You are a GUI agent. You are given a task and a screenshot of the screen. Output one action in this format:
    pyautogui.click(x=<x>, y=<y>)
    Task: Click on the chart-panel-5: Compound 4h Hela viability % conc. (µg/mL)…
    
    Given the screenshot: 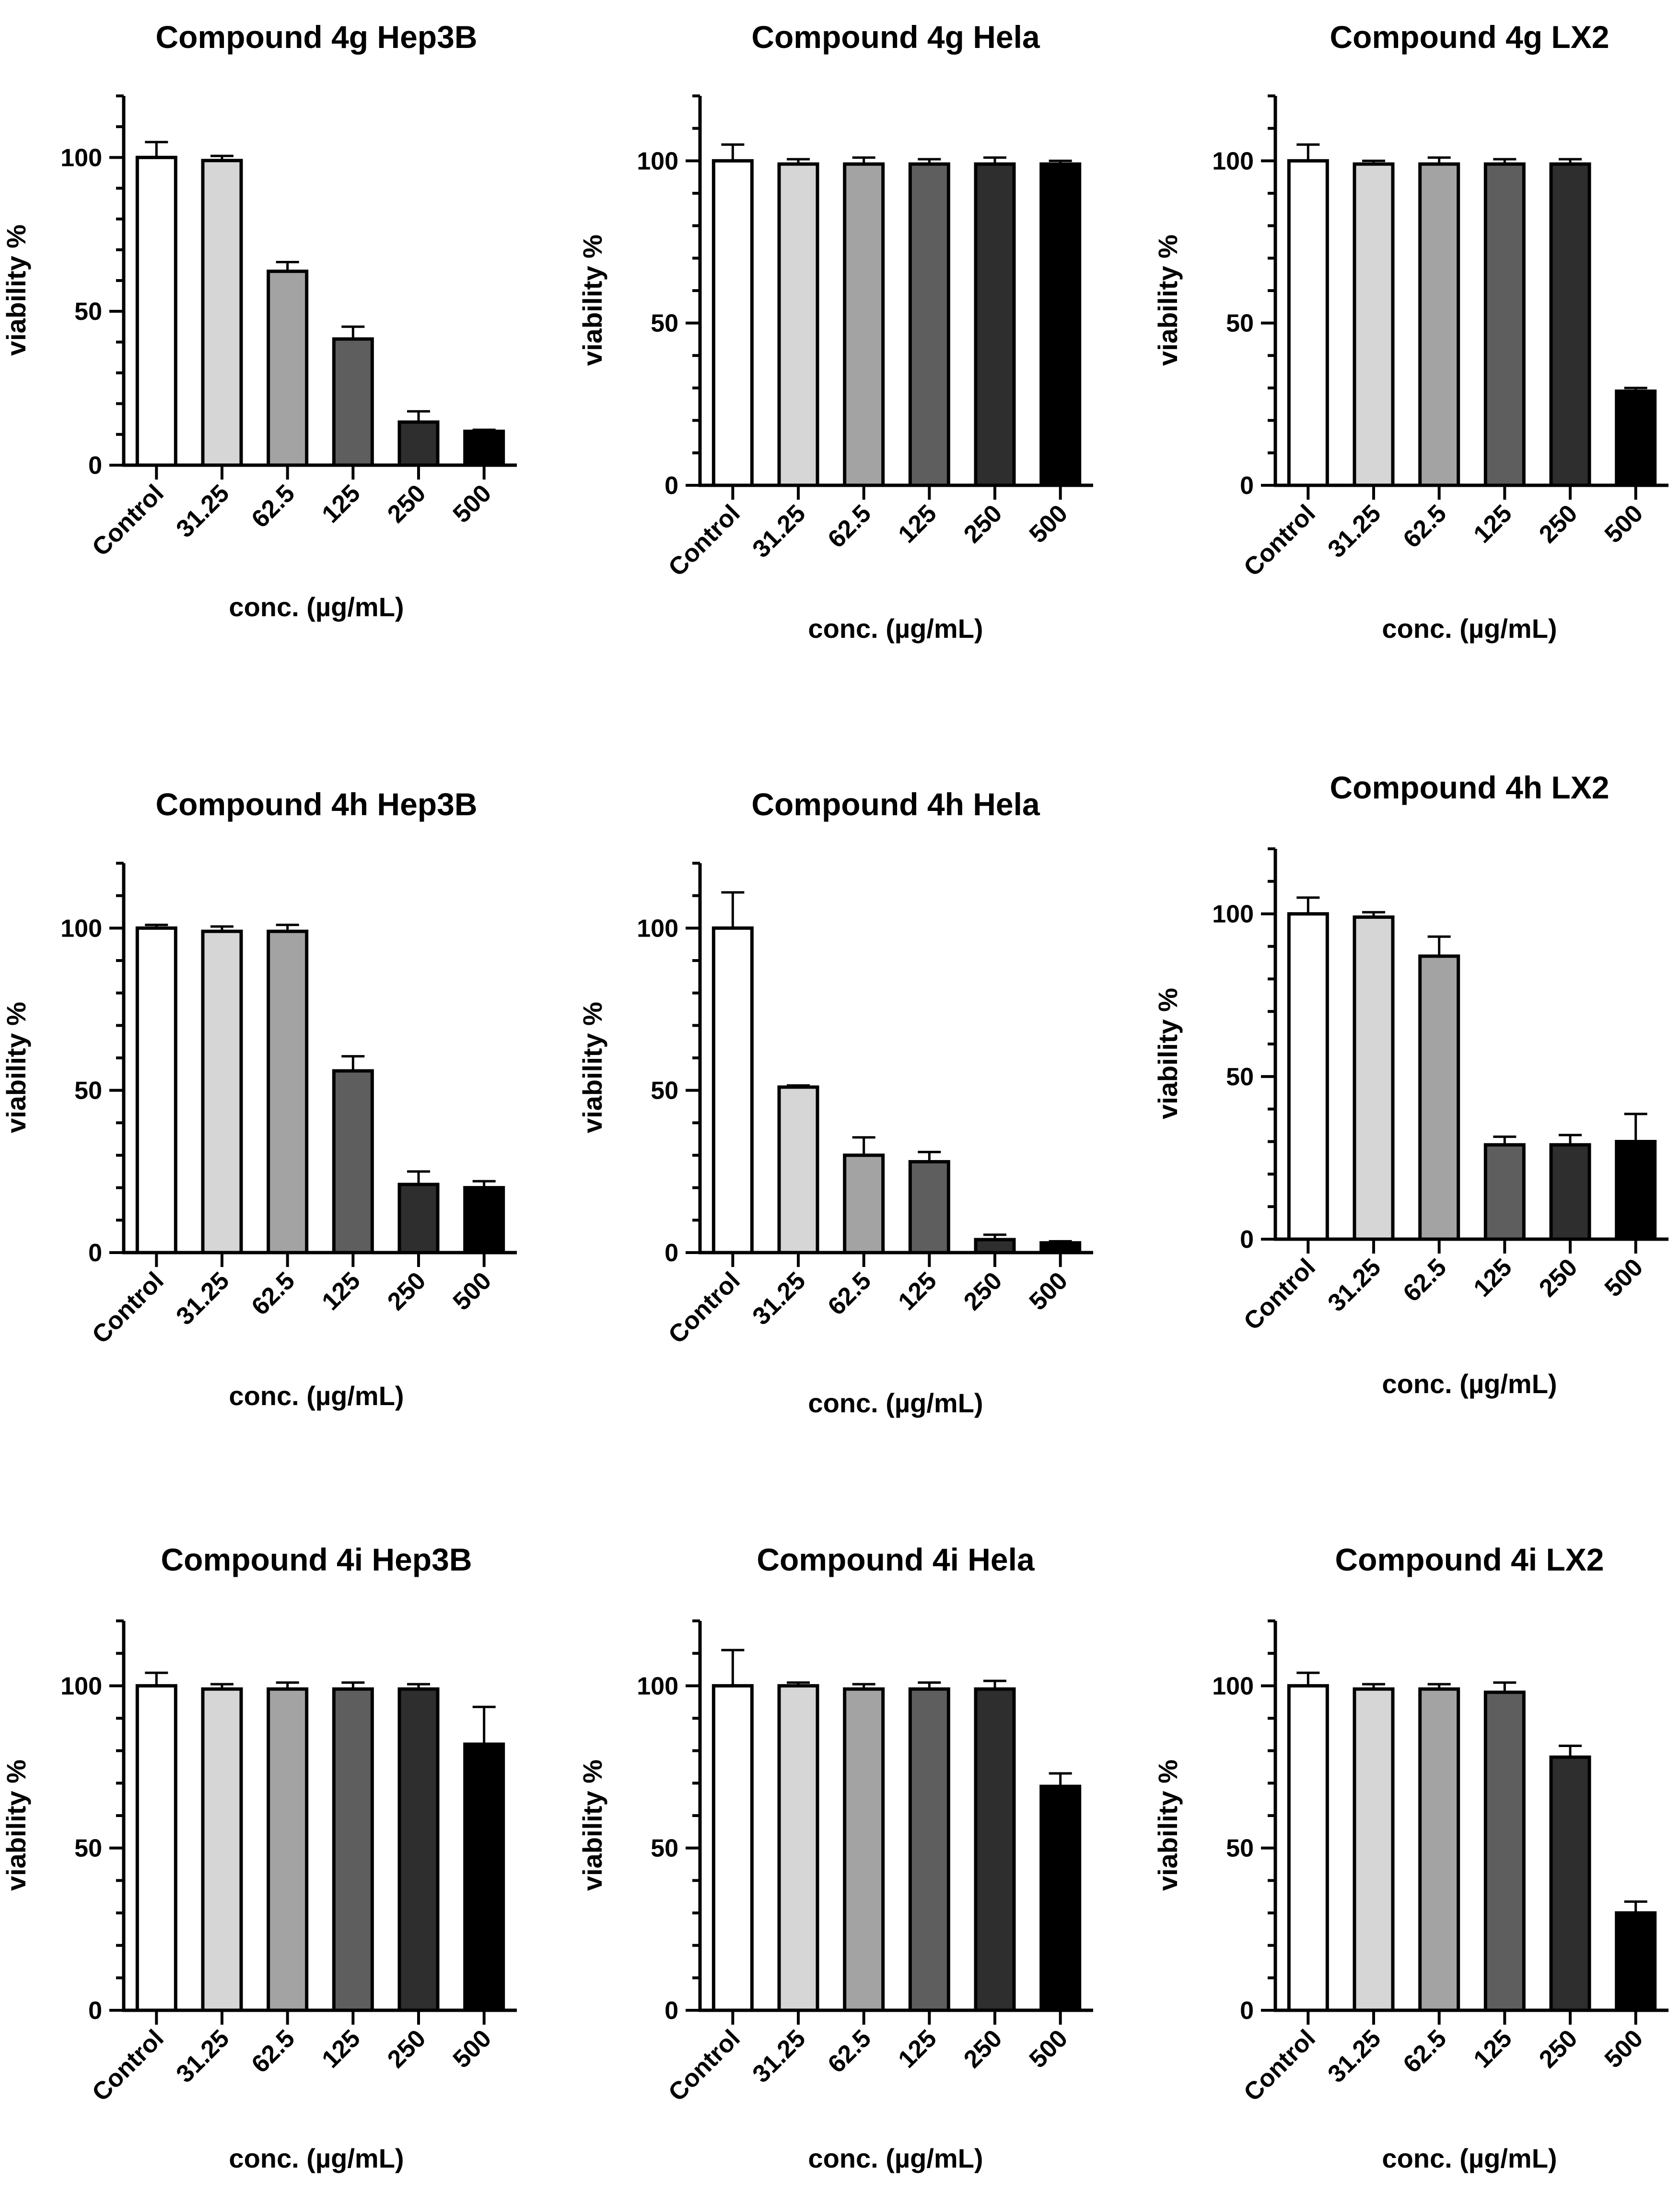 What is the action you would take?
    pyautogui.click(x=835, y=1102)
    